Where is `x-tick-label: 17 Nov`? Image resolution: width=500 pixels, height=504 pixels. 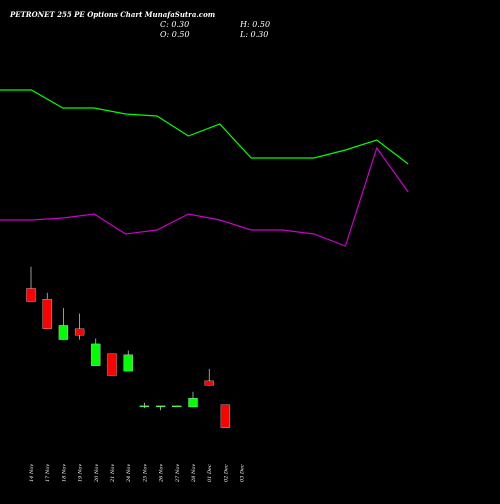 x-tick-label: 17 Nov is located at coordinates (48, 473).